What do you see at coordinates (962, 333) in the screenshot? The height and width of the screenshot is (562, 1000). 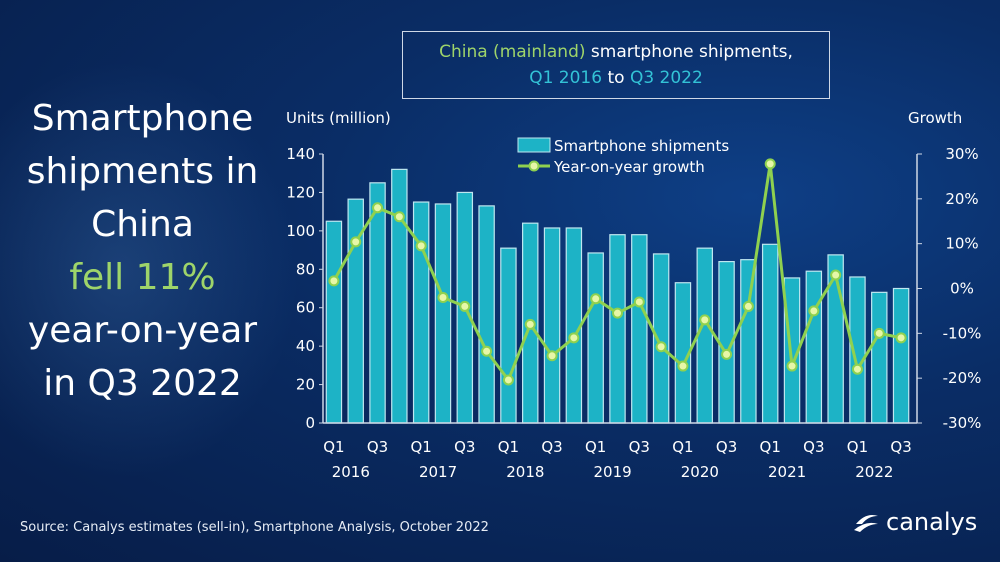 I see `right-tick-label: -10%` at bounding box center [962, 333].